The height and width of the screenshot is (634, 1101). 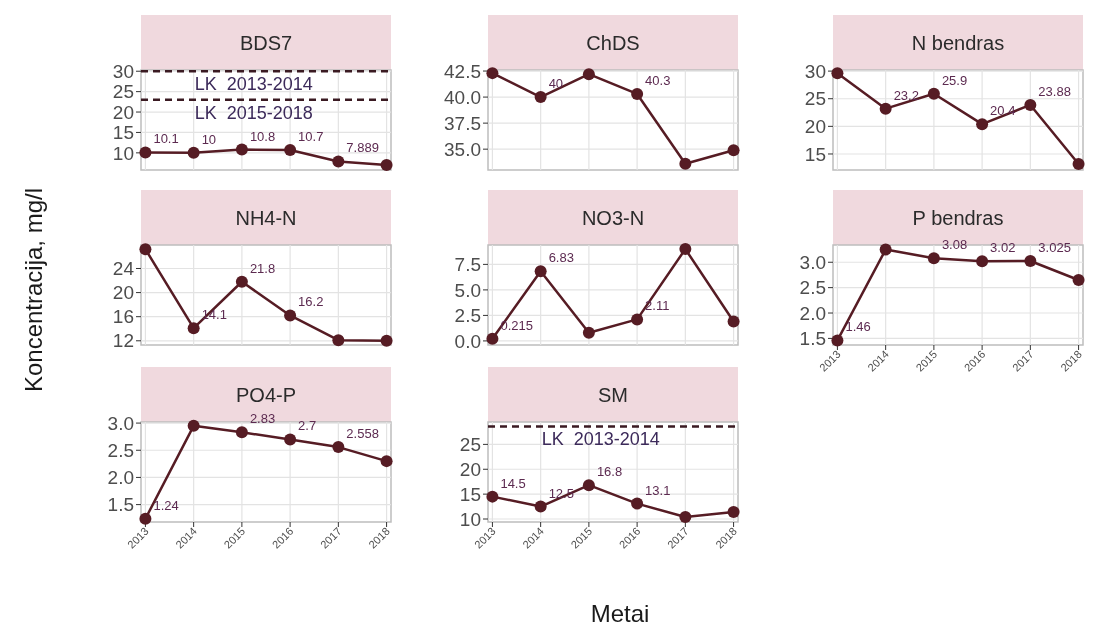 What do you see at coordinates (470, 519) in the screenshot?
I see `y-tick-label: 10` at bounding box center [470, 519].